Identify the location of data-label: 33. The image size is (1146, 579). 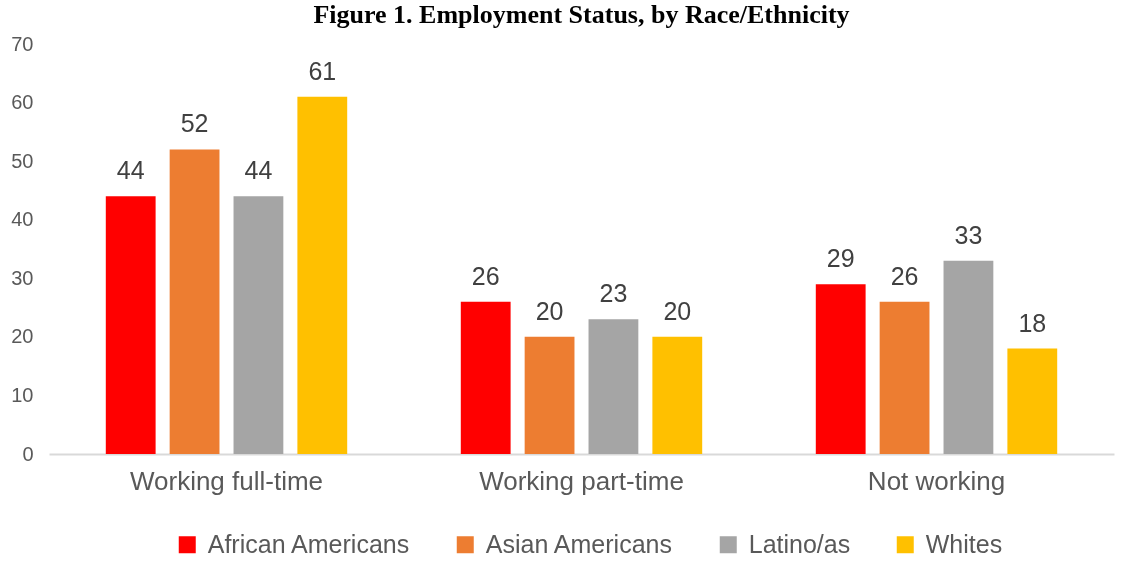
(968, 234).